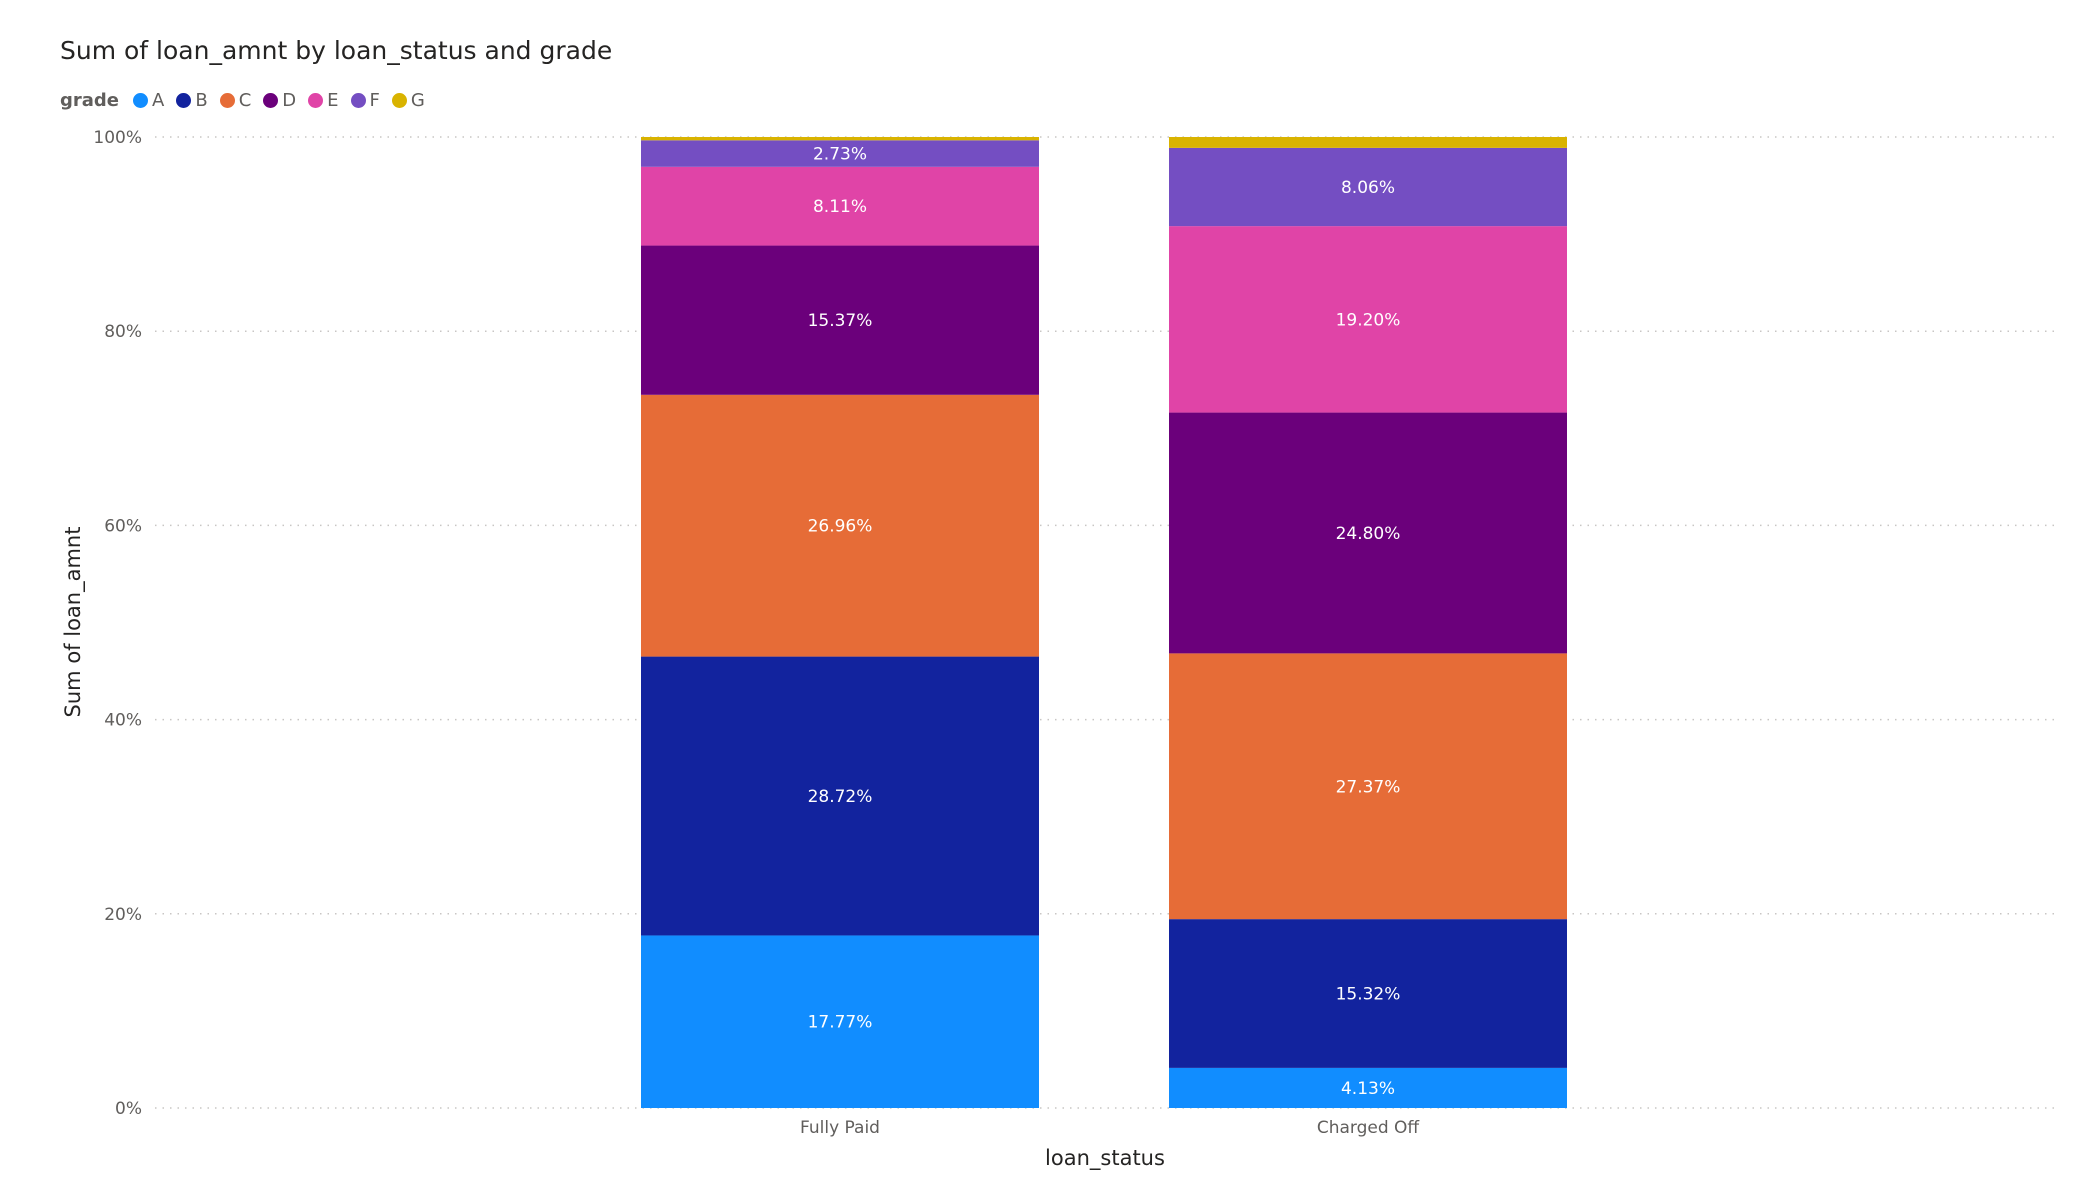 This screenshot has height=1200, width=2075. What do you see at coordinates (123, 332) in the screenshot?
I see `y-tick-label: 80%` at bounding box center [123, 332].